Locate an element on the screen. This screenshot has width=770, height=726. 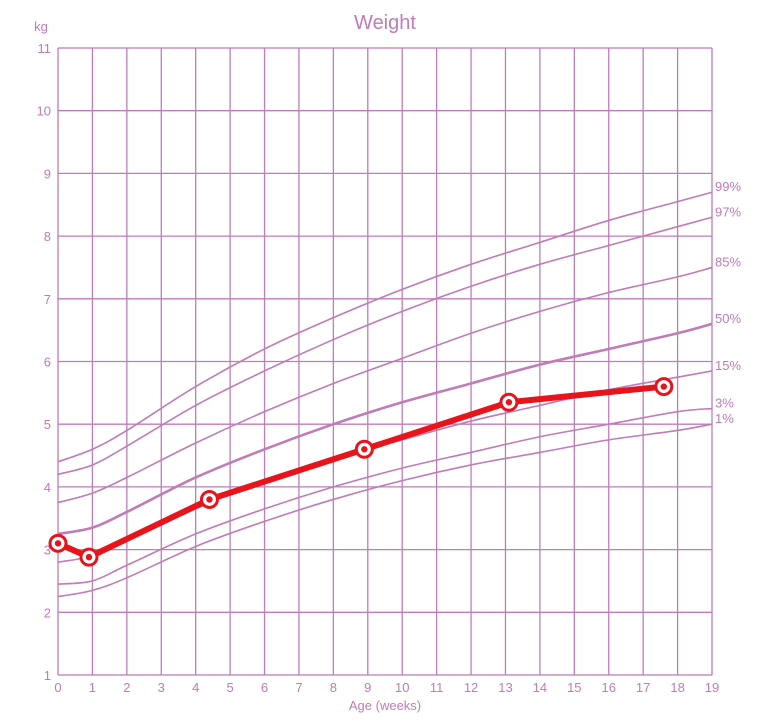
chart-title: Weight is located at coordinates (385, 23).